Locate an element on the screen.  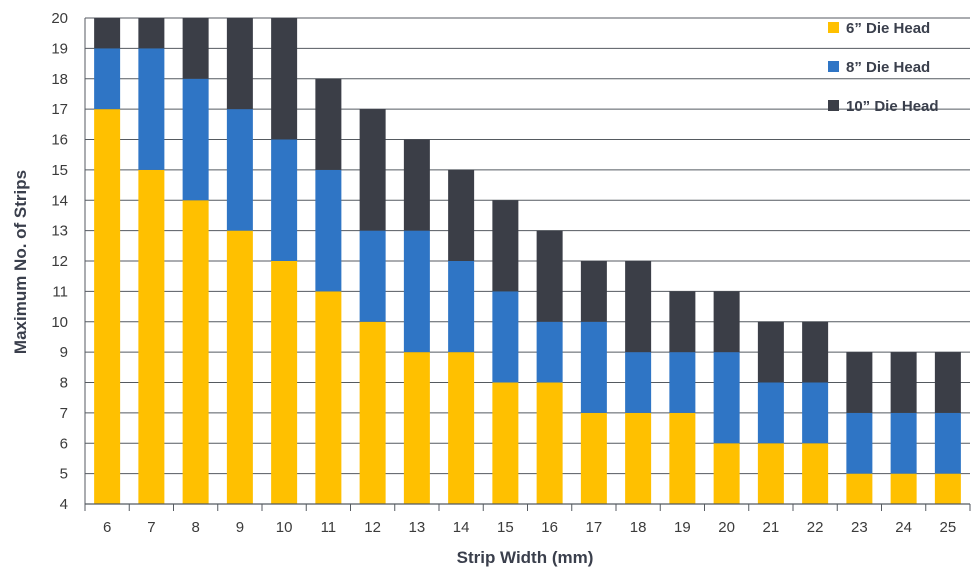
x-tick-label: 8 is located at coordinates (195, 527).